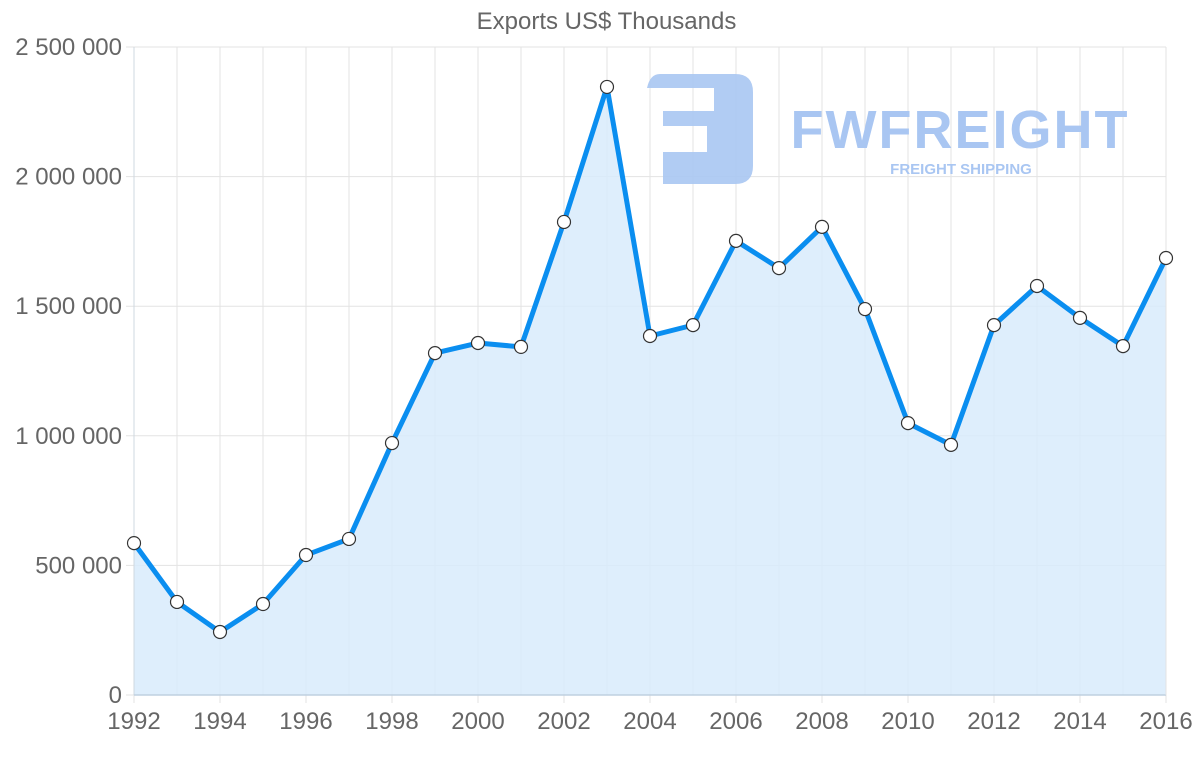 The width and height of the screenshot is (1200, 768). Describe the element at coordinates (865, 309) in the screenshot. I see `data-point-2009` at that location.